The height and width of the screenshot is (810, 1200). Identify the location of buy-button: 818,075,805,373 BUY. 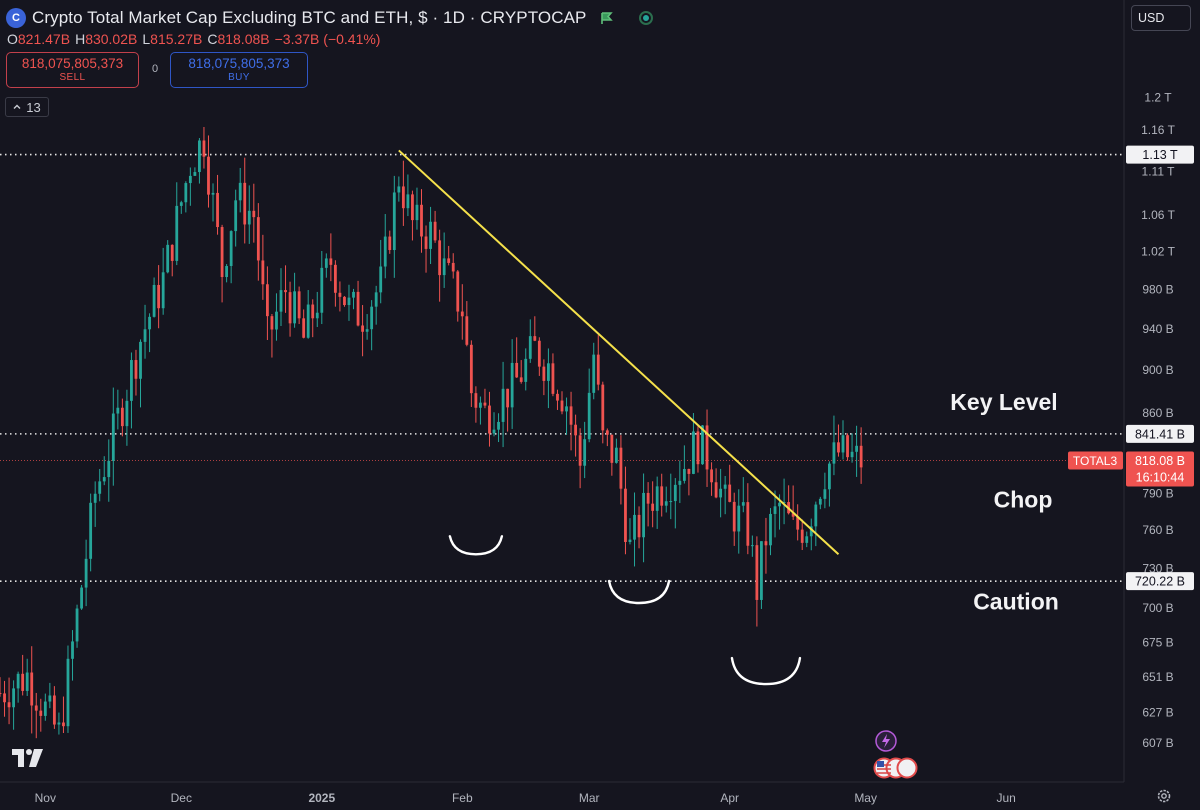
(239, 70).